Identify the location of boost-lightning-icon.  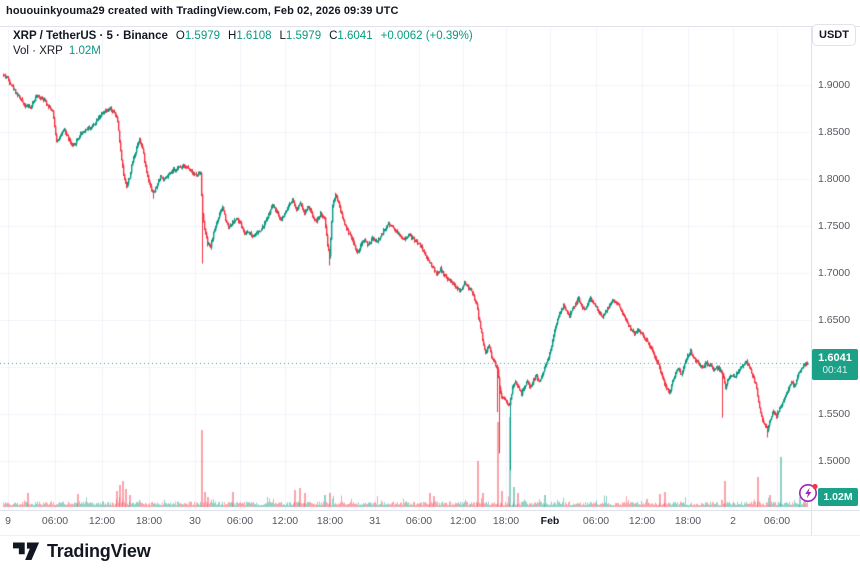
(809, 493).